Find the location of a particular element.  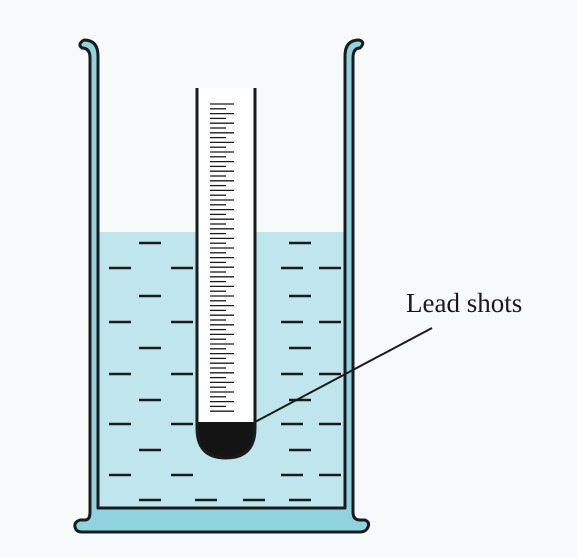

lead-shots is located at coordinates (226, 440).